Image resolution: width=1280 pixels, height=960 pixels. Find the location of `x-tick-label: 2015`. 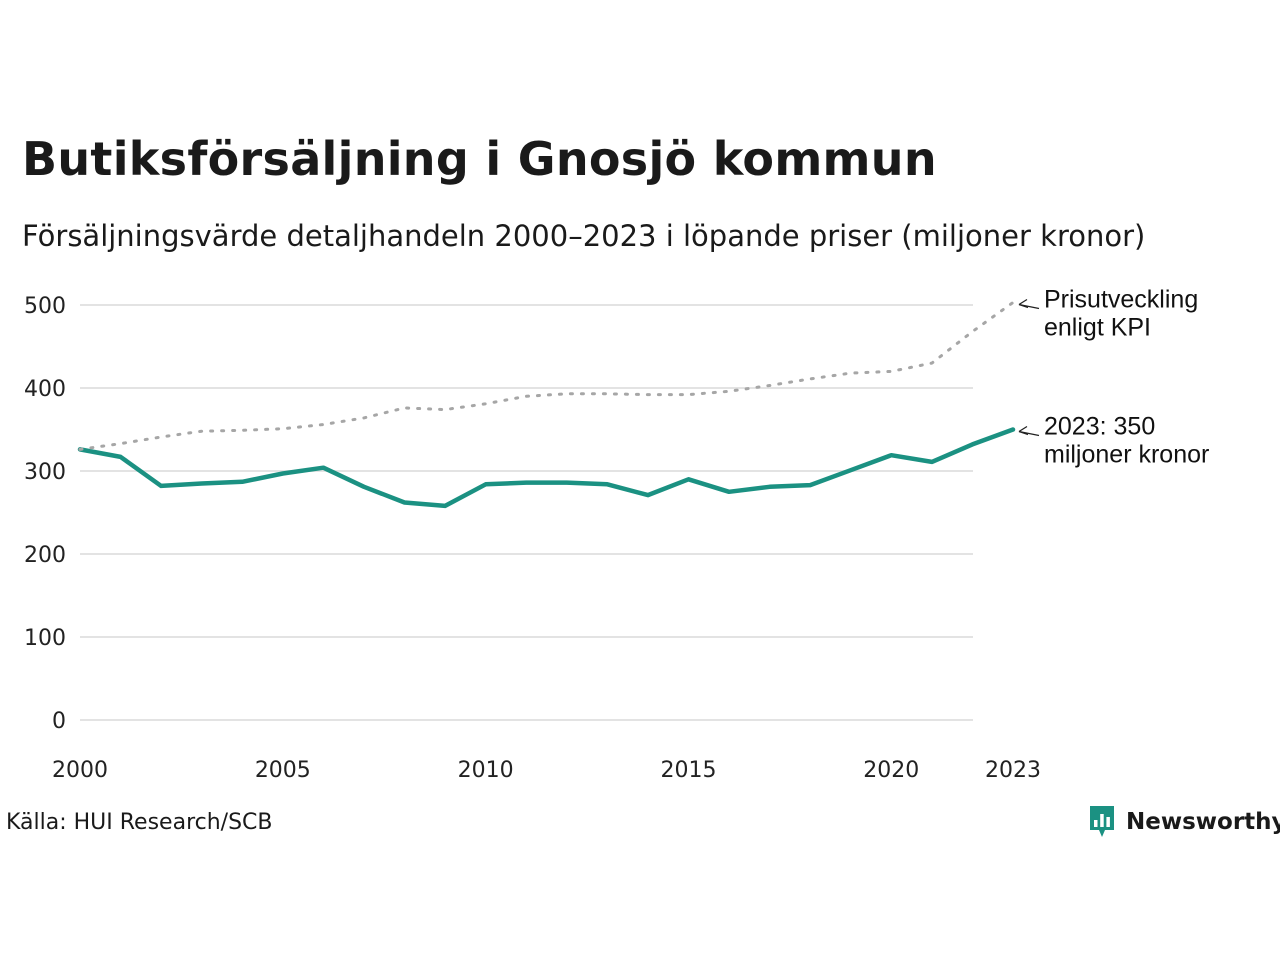

x-tick-label: 2015 is located at coordinates (688, 770).